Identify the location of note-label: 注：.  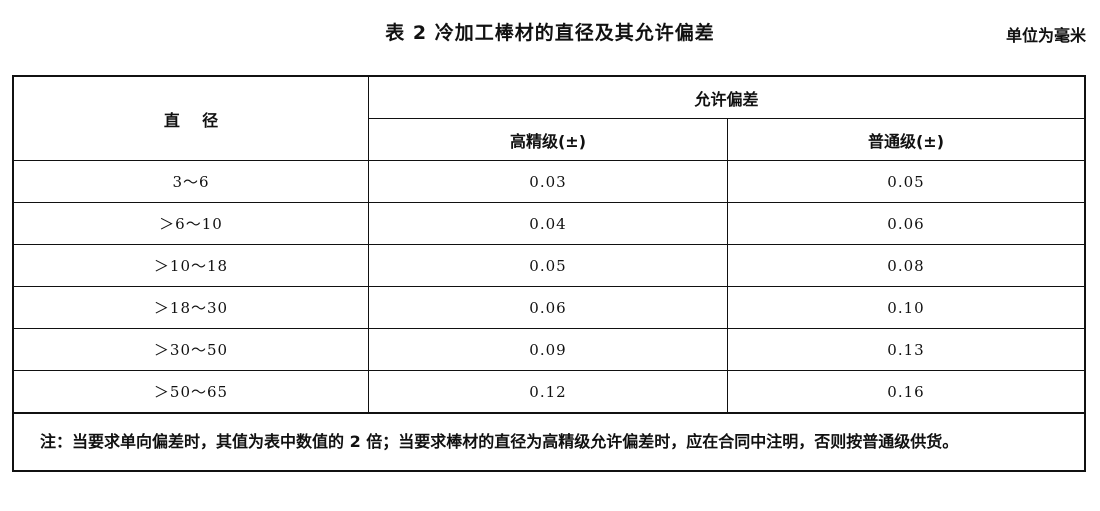
(56, 441).